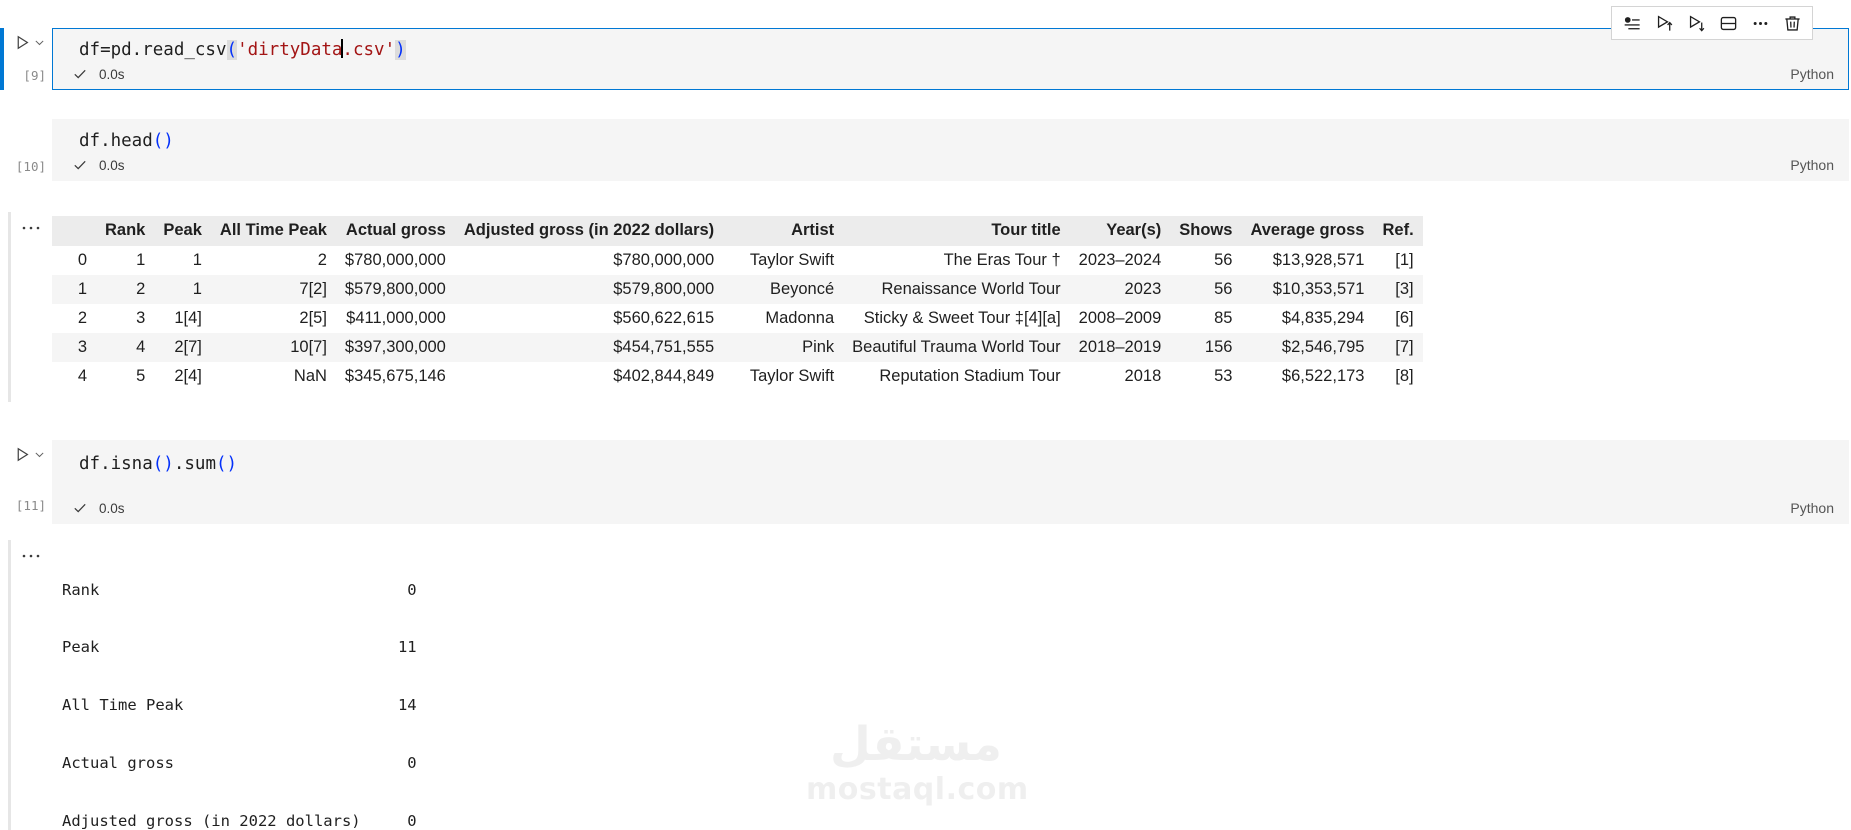 This screenshot has height=830, width=1851. I want to click on df-cell-index: 3, so click(74, 347).